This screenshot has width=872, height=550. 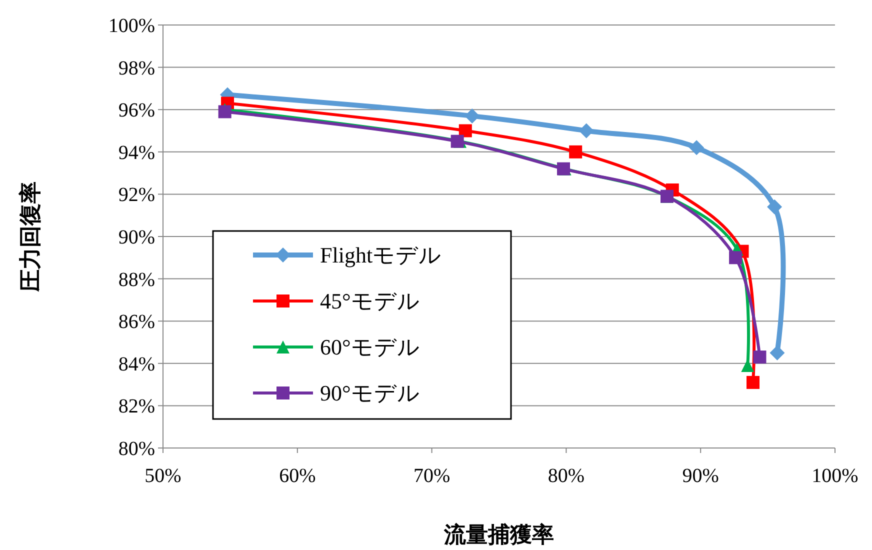 What do you see at coordinates (131, 26) in the screenshot?
I see `y-tick-label: 100%` at bounding box center [131, 26].